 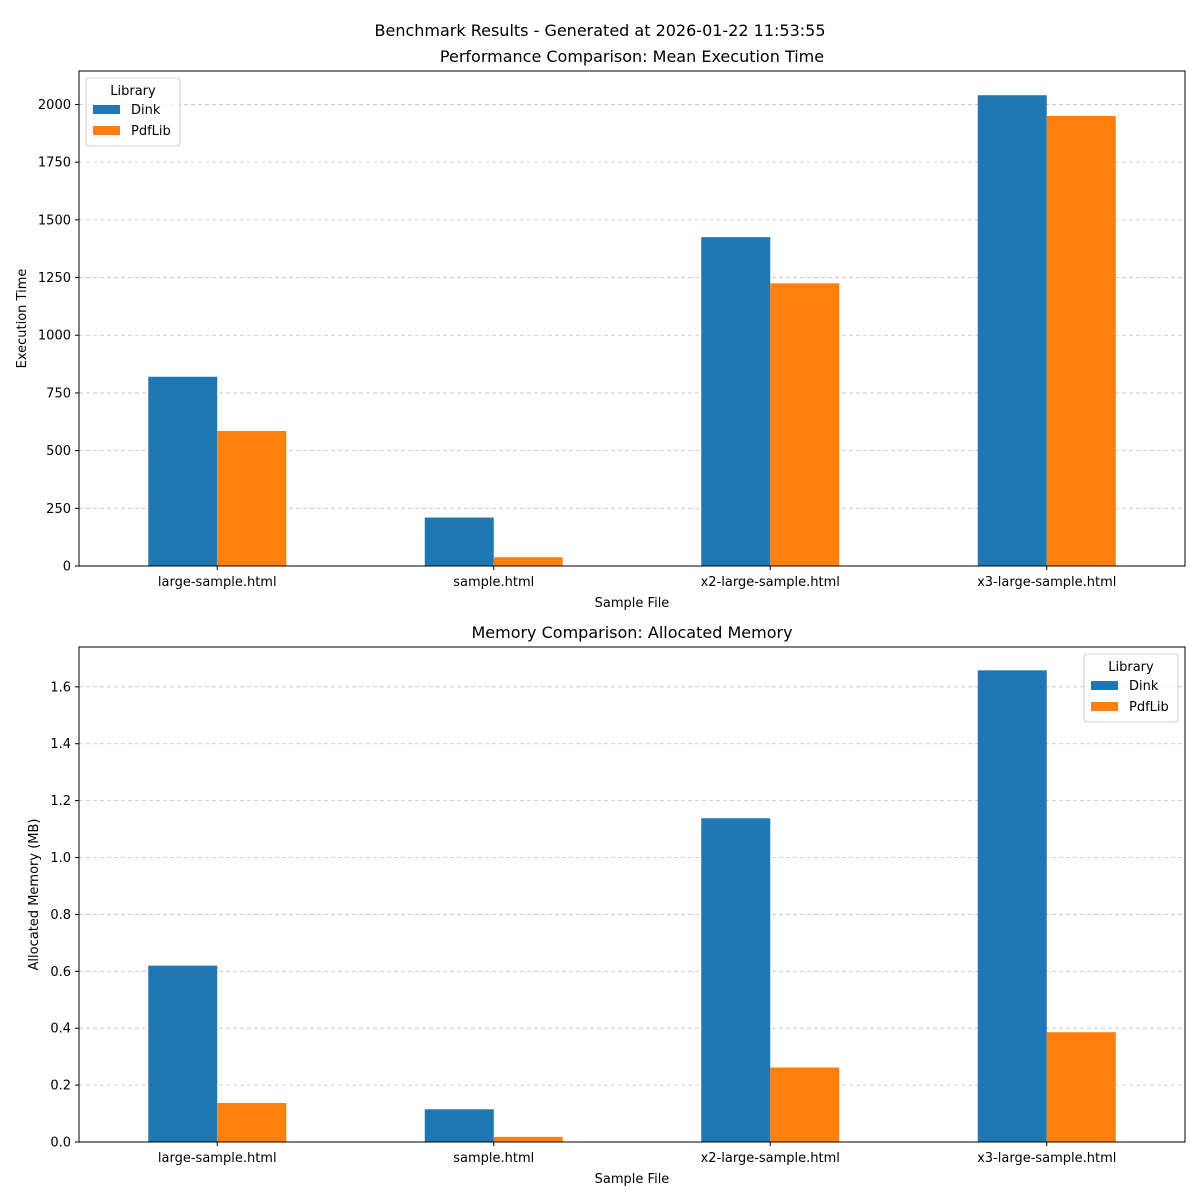 What do you see at coordinates (22, 319) in the screenshot?
I see `y-axis-label: Execution Time` at bounding box center [22, 319].